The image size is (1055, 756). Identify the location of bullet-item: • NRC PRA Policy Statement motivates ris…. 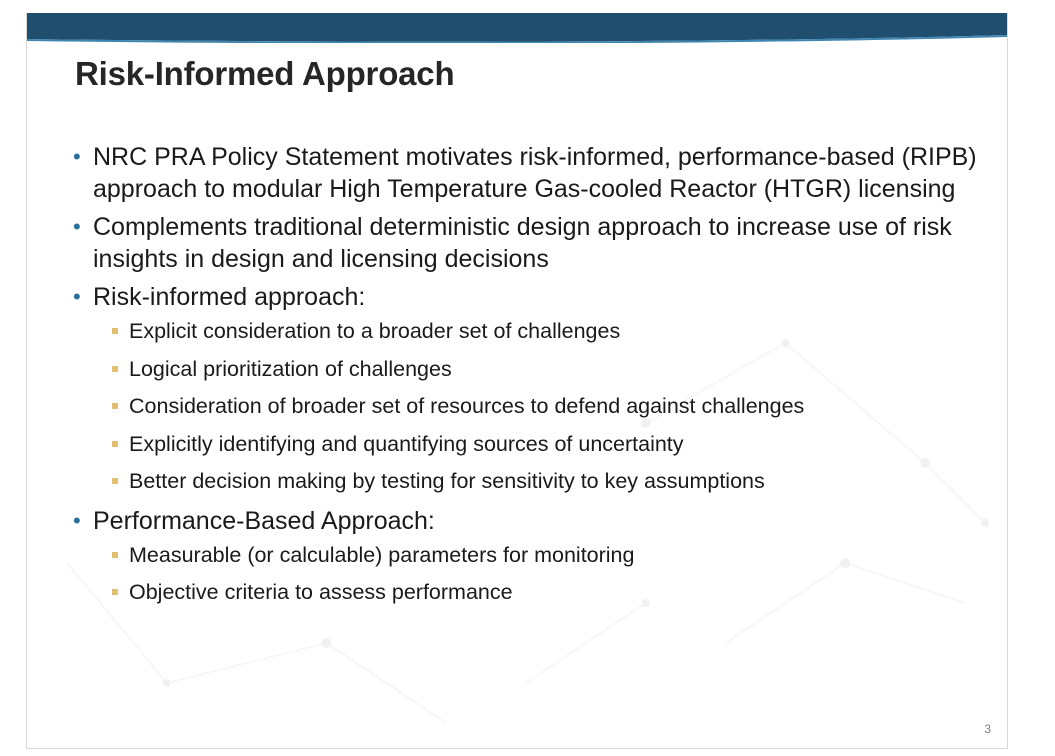
(533, 173).